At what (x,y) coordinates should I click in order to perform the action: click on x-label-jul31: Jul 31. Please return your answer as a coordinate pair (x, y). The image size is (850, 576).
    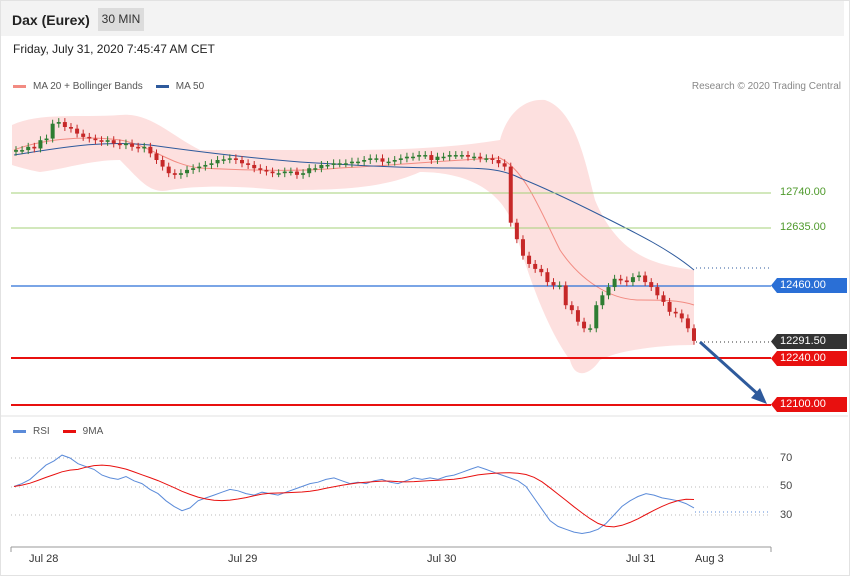
    Looking at the image, I should click on (641, 559).